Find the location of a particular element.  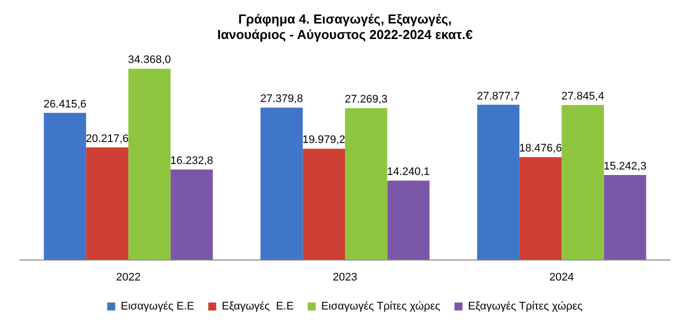

x-tick-label: 2024 is located at coordinates (561, 277).